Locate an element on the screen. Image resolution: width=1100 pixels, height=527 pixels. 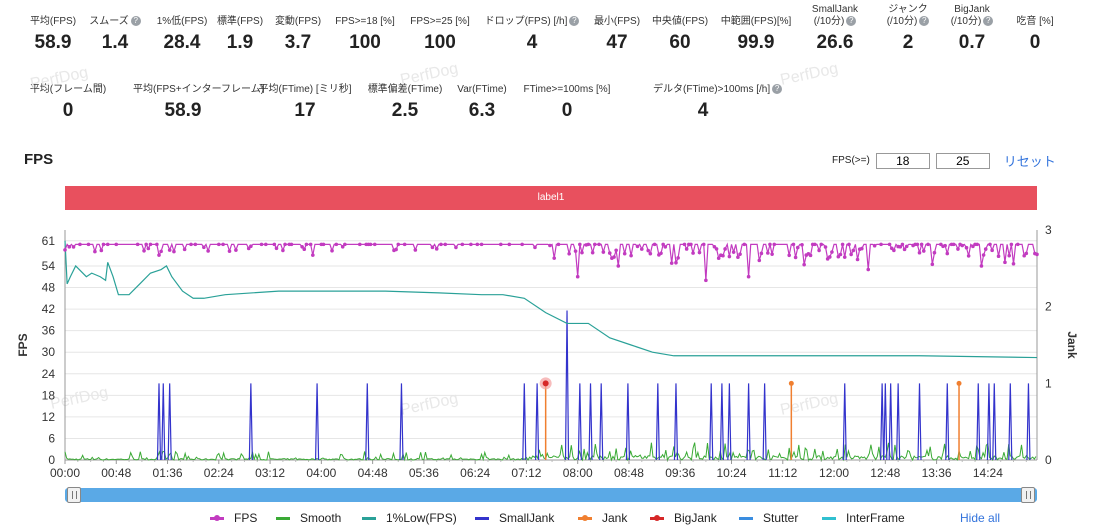
slider-handle-right is located at coordinates (1028, 495).